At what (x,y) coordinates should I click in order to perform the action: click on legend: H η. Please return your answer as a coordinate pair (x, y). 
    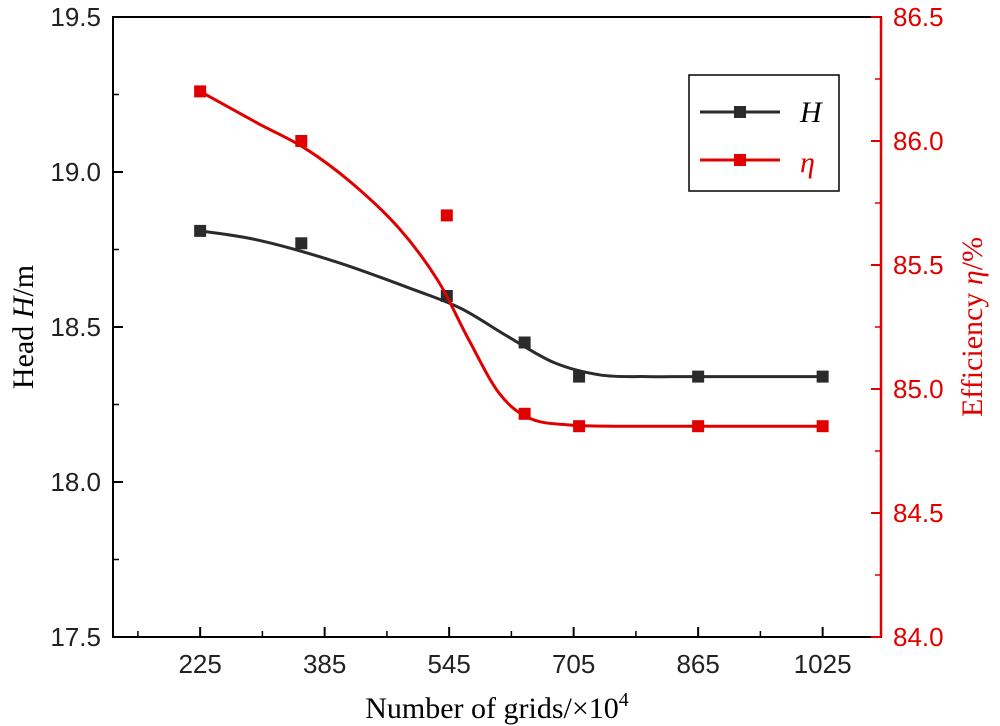
    Looking at the image, I should click on (764, 133).